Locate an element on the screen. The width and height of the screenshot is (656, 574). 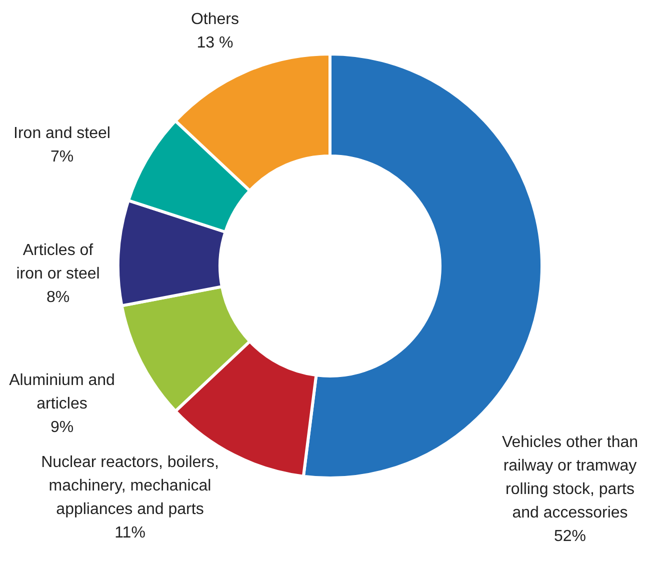
slice-label: Articles of iron or steel is located at coordinates (58, 262).